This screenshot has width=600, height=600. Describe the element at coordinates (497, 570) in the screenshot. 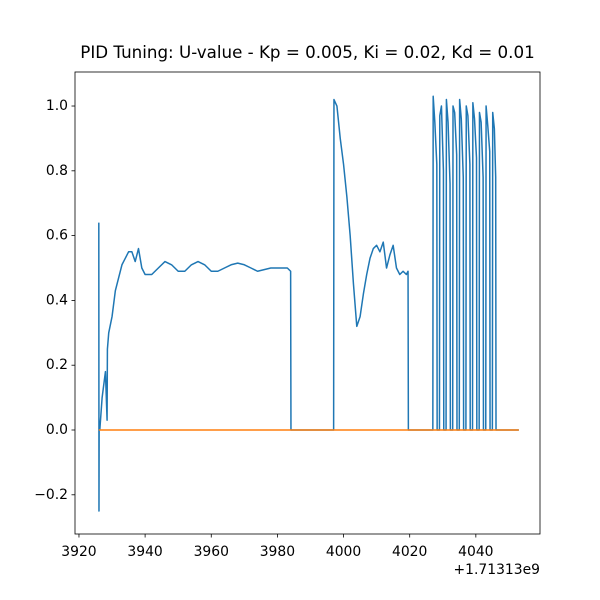

I see `x-offset-label: +1.71313e9` at that location.